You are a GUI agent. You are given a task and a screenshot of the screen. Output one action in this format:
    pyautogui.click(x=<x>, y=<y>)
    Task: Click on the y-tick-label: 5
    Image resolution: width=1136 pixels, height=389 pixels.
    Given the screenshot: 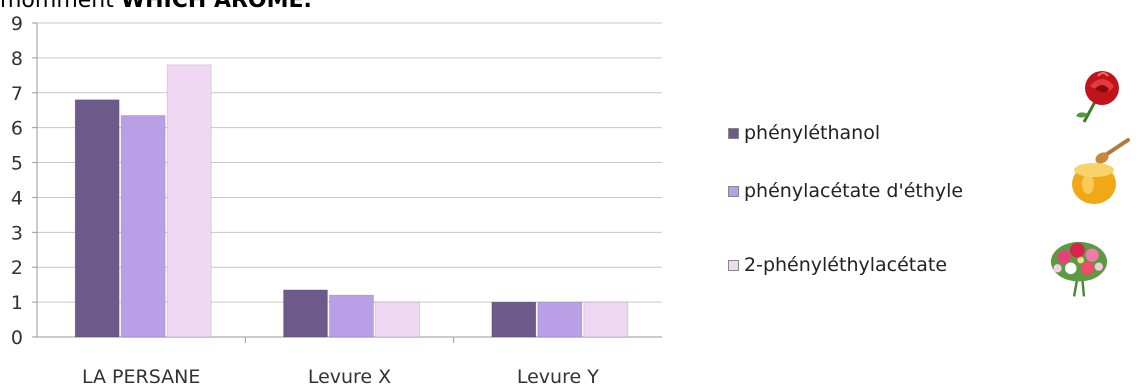 What is the action you would take?
    pyautogui.click(x=17, y=164)
    